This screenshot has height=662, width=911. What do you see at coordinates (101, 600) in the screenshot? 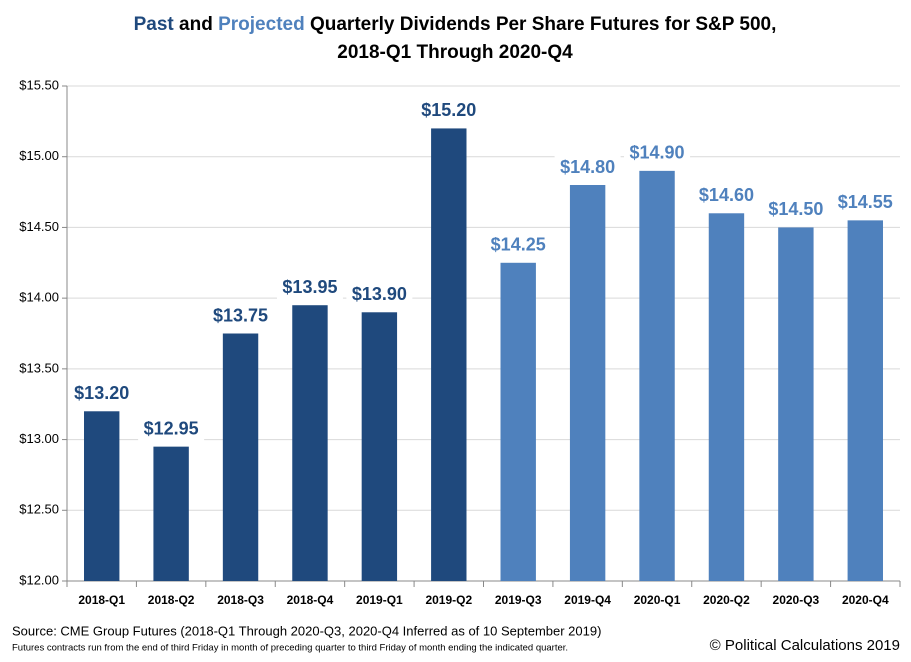
I see `x-tick-label: 2018-Q1` at bounding box center [101, 600].